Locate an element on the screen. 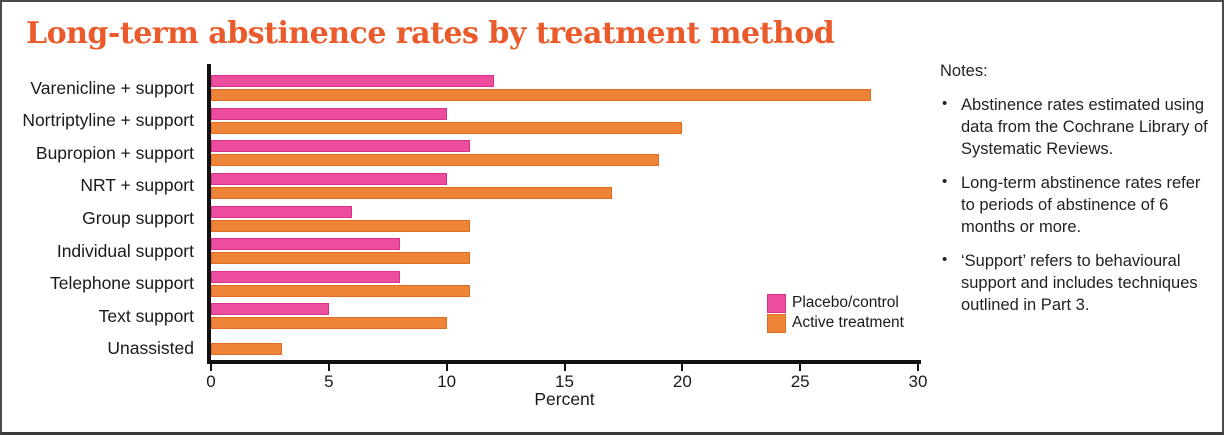 The height and width of the screenshot is (435, 1224). x-axis-line is located at coordinates (564, 362).